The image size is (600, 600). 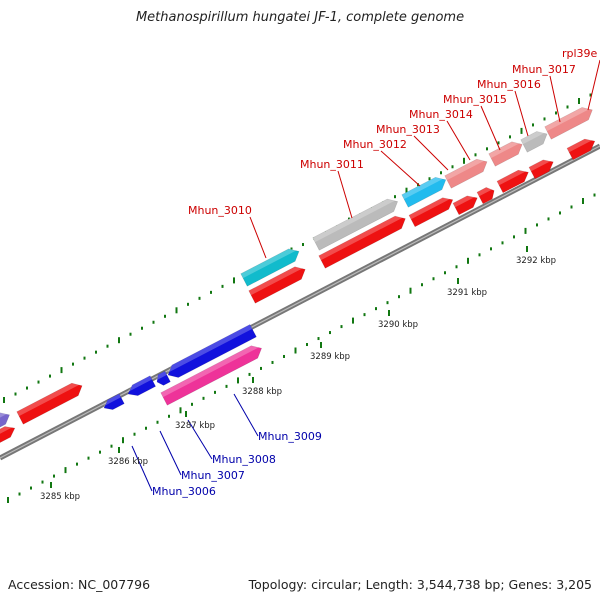 What do you see at coordinates (536, 261) in the screenshot?
I see `kbp-tick-label: 3292 kbp` at bounding box center [536, 261].